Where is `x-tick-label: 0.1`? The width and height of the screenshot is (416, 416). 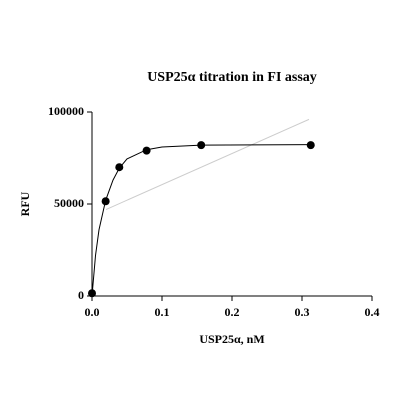 x-tick-label: 0.1 is located at coordinates (162, 312).